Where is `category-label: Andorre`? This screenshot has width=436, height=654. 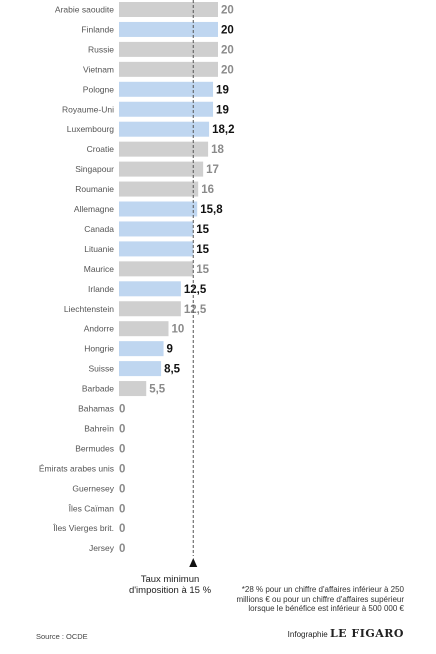 category-label: Andorre is located at coordinates (99, 329).